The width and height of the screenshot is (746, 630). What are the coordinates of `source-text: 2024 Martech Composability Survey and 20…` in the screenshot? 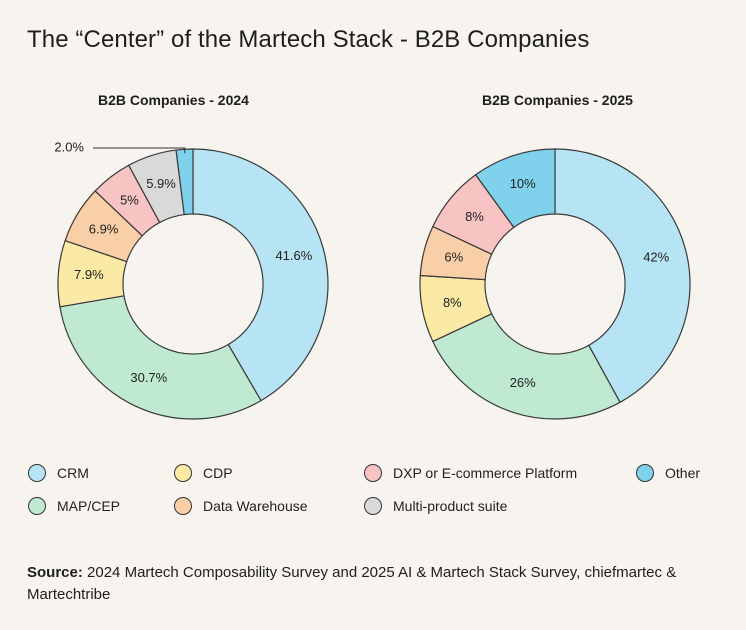 It's located at (352, 583).